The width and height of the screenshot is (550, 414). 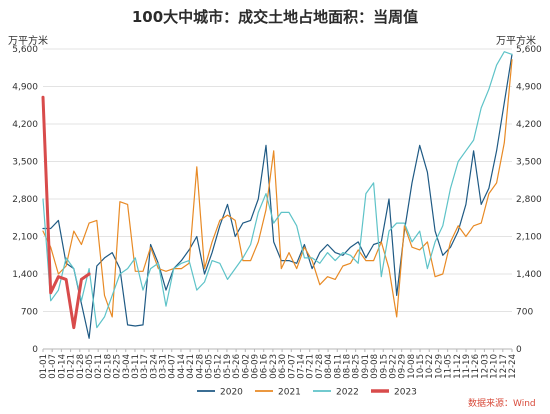 What do you see at coordinates (405, 393) in the screenshot?
I see `legend-label-2023: 2023` at bounding box center [405, 393].